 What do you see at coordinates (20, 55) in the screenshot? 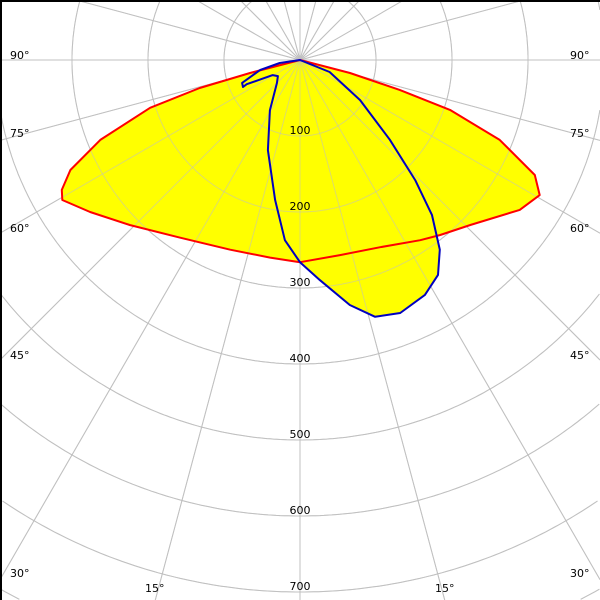
I see `angle-label-left: 90°` at bounding box center [20, 55].